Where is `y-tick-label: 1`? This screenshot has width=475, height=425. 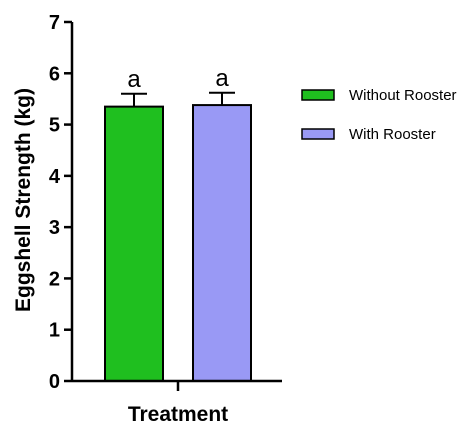 y-tick-label: 1 is located at coordinates (54, 331).